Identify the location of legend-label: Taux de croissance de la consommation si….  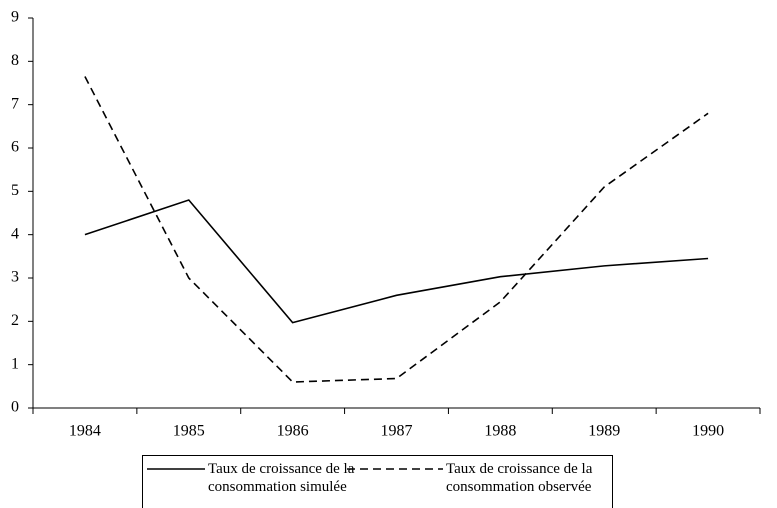
(281, 478).